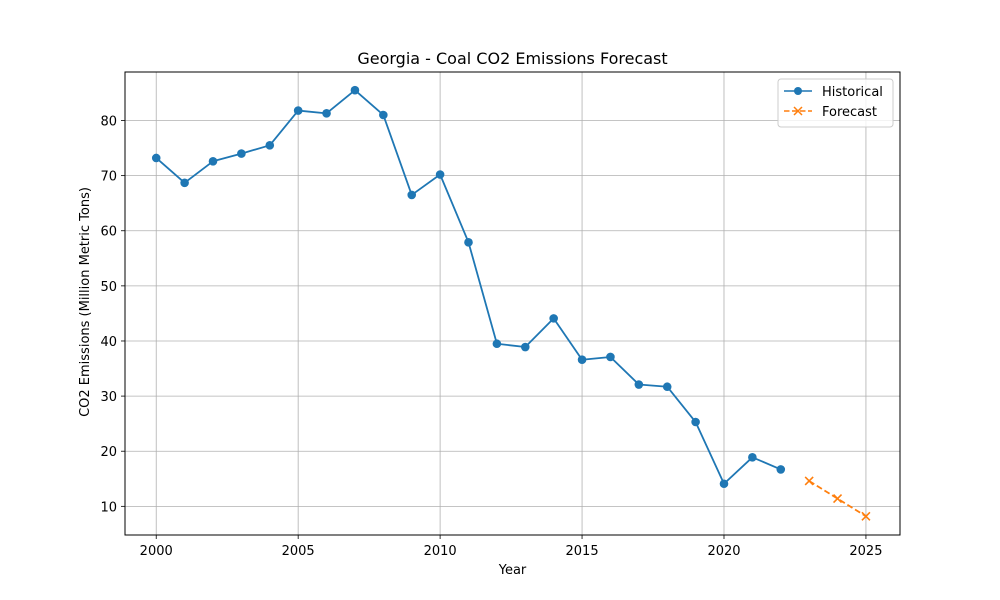 The image size is (1000, 600). I want to click on x-tick-label: 2010, so click(440, 551).